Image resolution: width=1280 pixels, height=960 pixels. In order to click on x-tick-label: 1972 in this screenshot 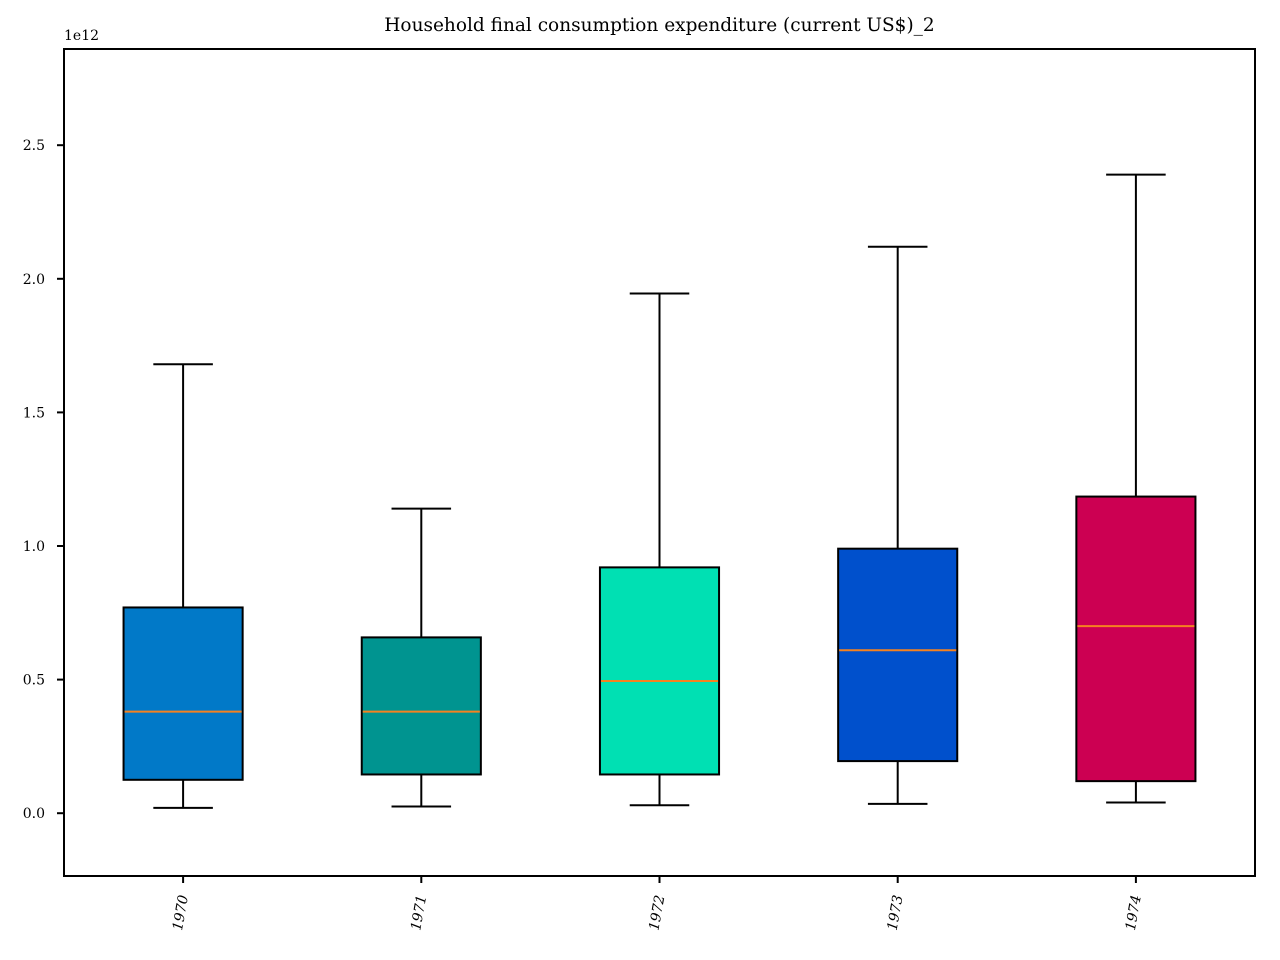, I will do `click(657, 913)`.